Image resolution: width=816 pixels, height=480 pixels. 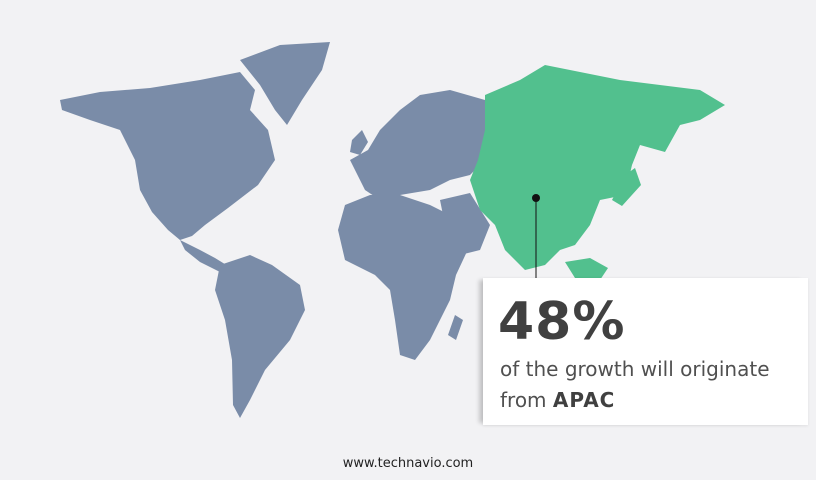 What do you see at coordinates (597, 167) in the screenshot?
I see `apac-region` at bounding box center [597, 167].